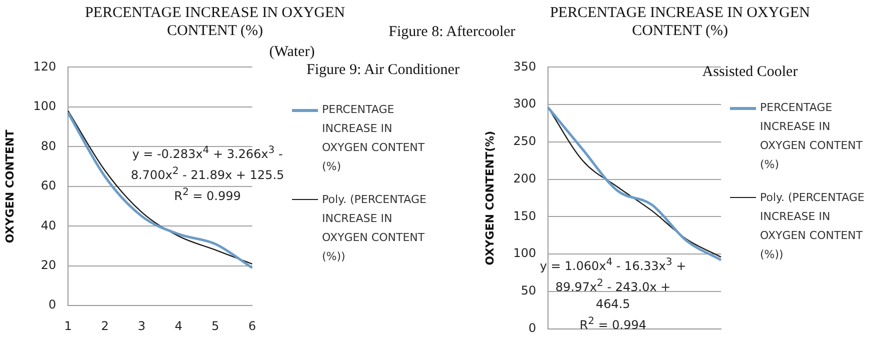 The image size is (878, 352). What do you see at coordinates (178, 325) in the screenshot?
I see `x-tick-label: 4` at bounding box center [178, 325].